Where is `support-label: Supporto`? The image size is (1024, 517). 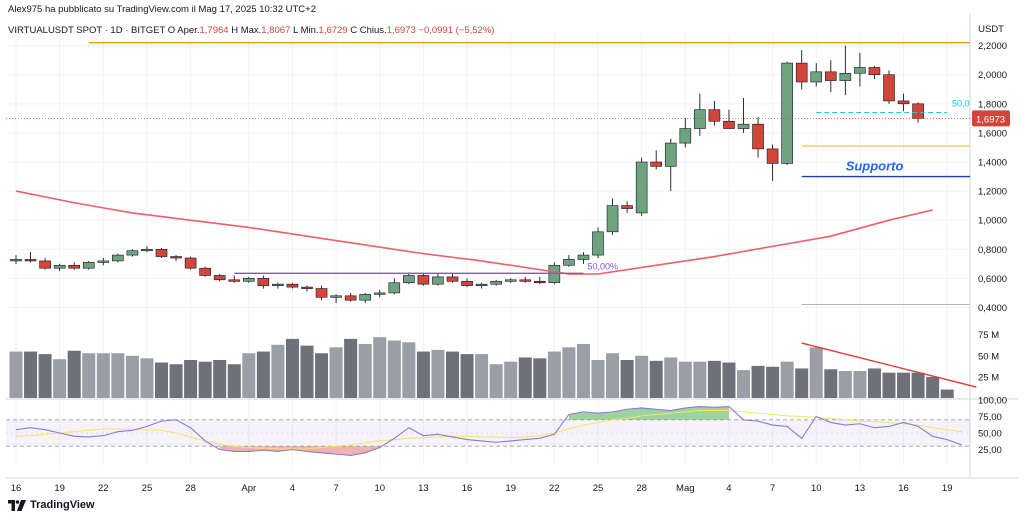
support-label: Supporto is located at coordinates (875, 166).